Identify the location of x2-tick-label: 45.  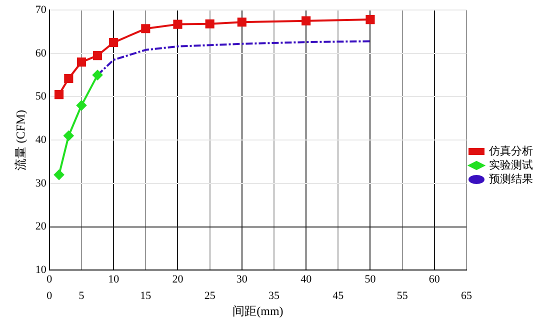
(338, 296).